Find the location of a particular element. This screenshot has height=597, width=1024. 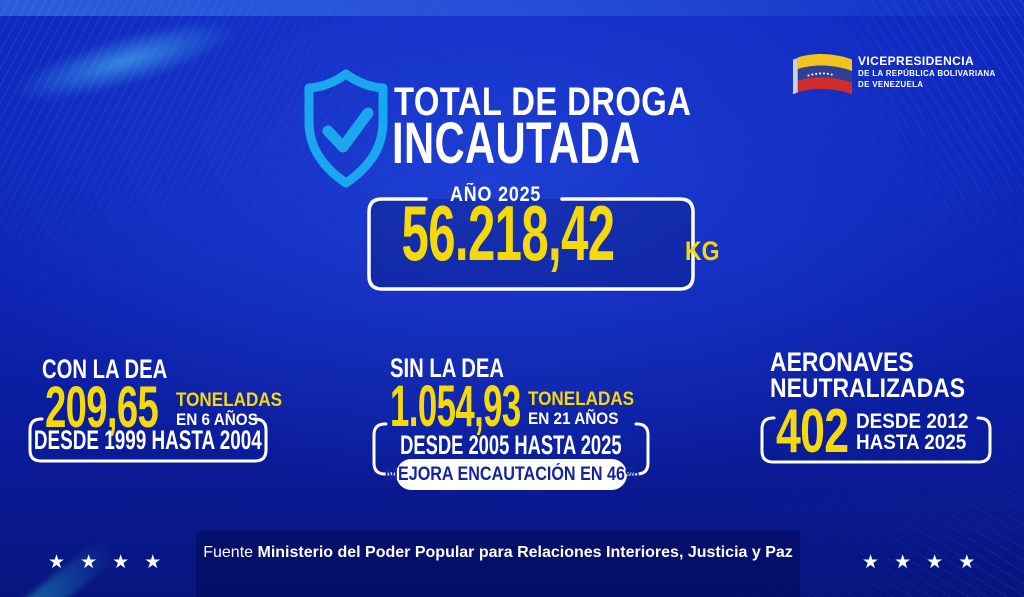

total-value-row: 56.218,42 KG is located at coordinates (543, 237).